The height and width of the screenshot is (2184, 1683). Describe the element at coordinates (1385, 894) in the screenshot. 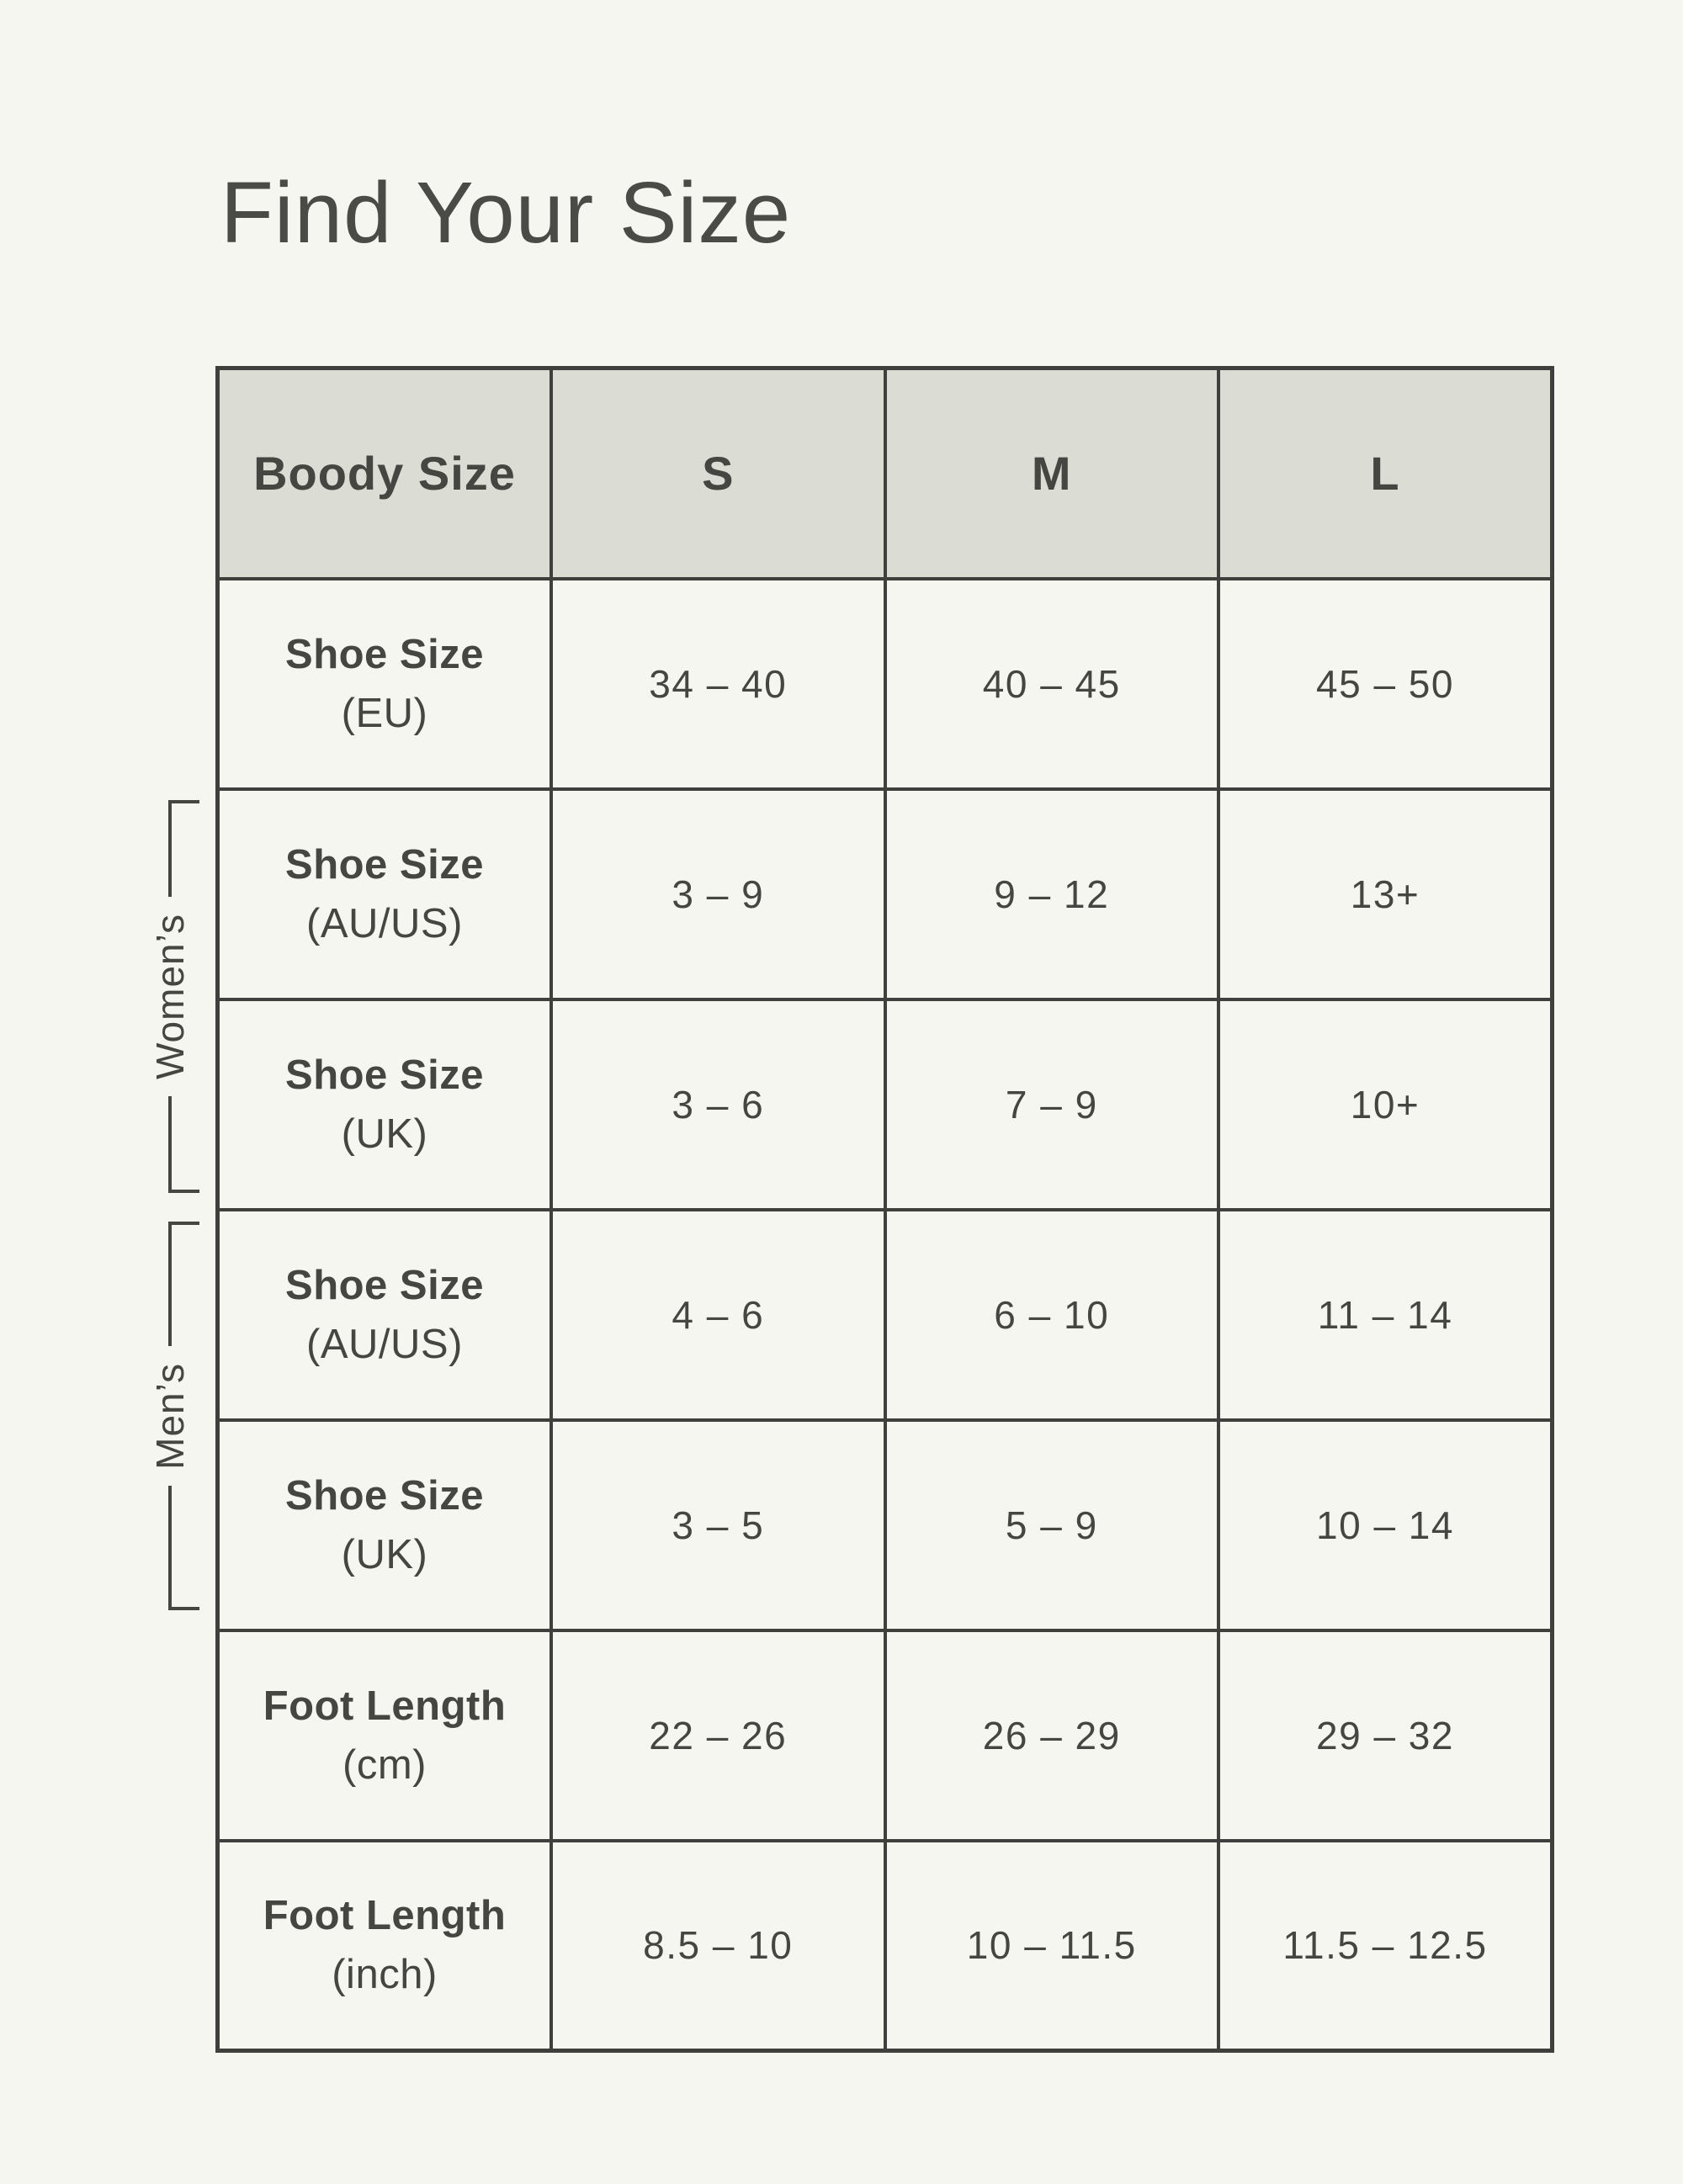

I see `size-value-cell: 13+` at that location.